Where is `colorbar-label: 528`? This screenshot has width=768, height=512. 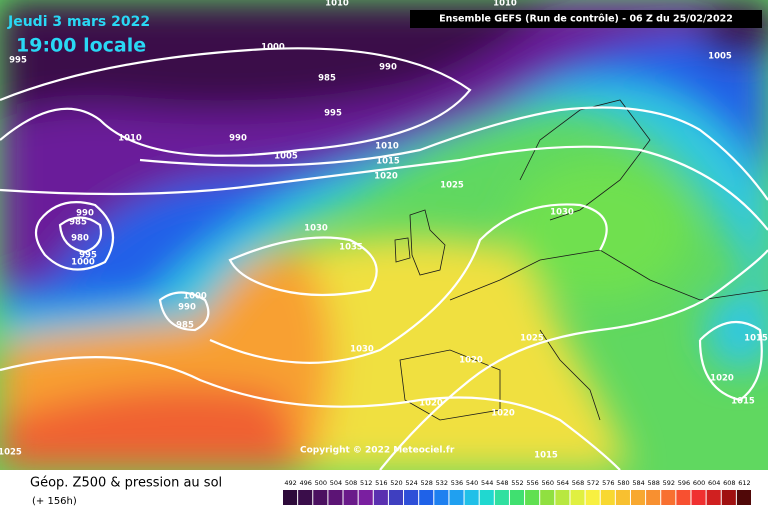
colorbar-label: 528 is located at coordinates (427, 483).